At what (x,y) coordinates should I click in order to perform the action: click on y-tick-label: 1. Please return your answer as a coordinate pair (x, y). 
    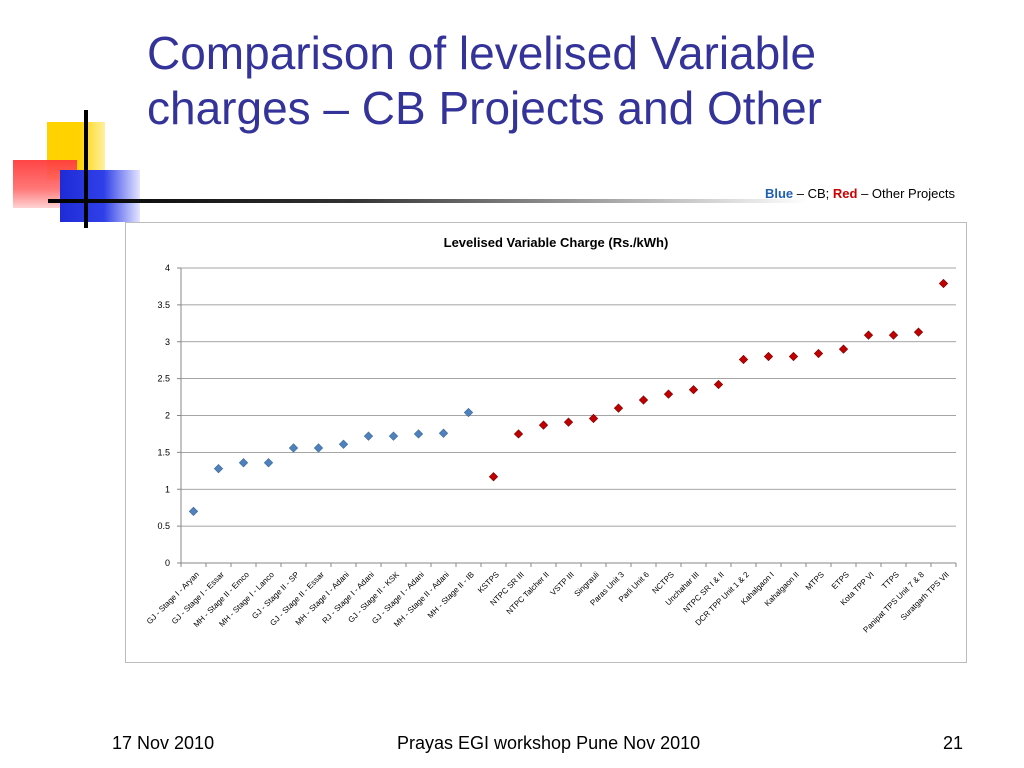
    Looking at the image, I should click on (167, 489).